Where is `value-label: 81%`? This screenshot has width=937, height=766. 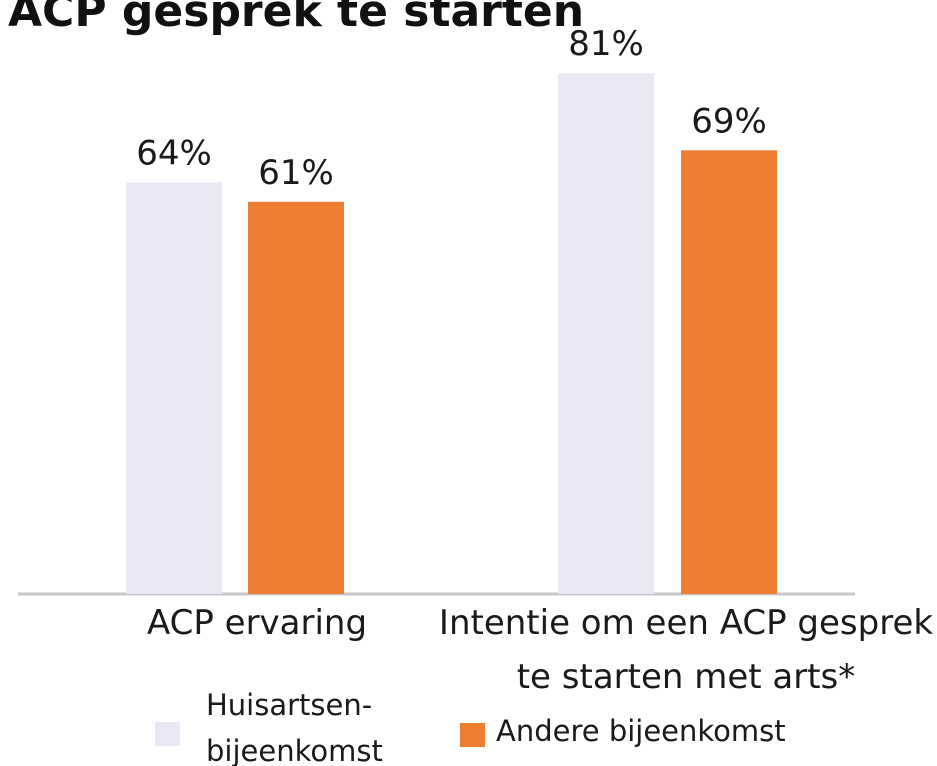
value-label: 81% is located at coordinates (606, 44).